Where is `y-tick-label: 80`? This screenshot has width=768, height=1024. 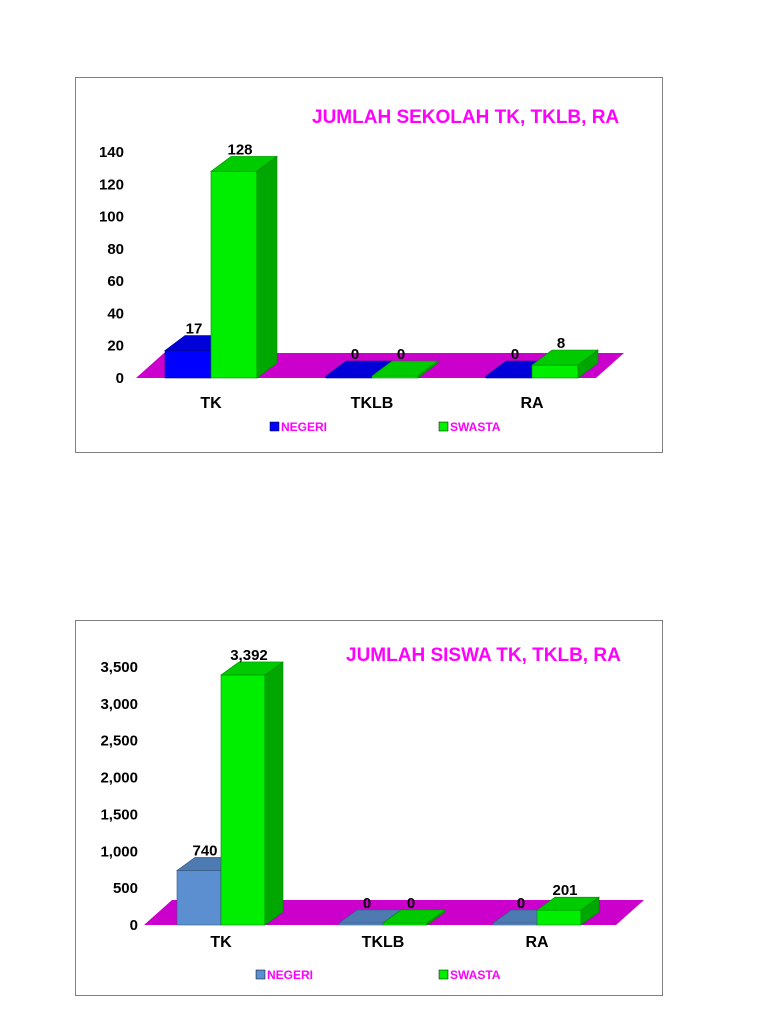
y-tick-label: 80 is located at coordinates (115, 249).